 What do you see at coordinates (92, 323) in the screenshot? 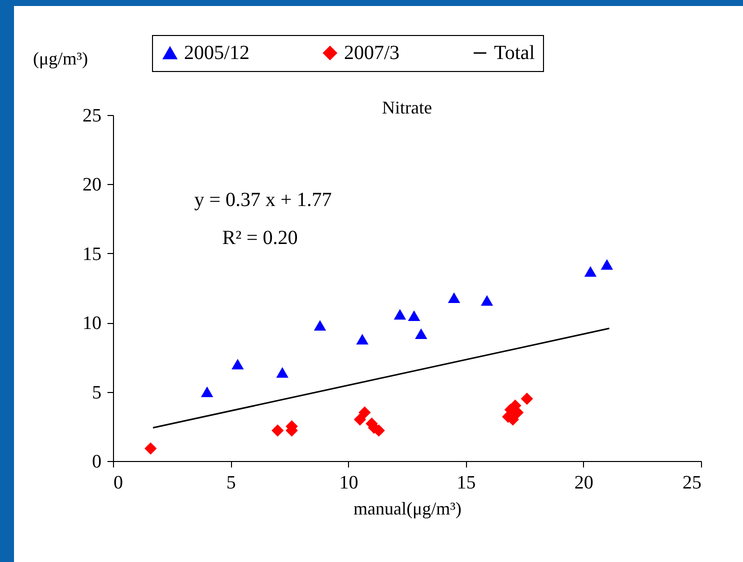
I see `y-tick-label: 10` at bounding box center [92, 323].